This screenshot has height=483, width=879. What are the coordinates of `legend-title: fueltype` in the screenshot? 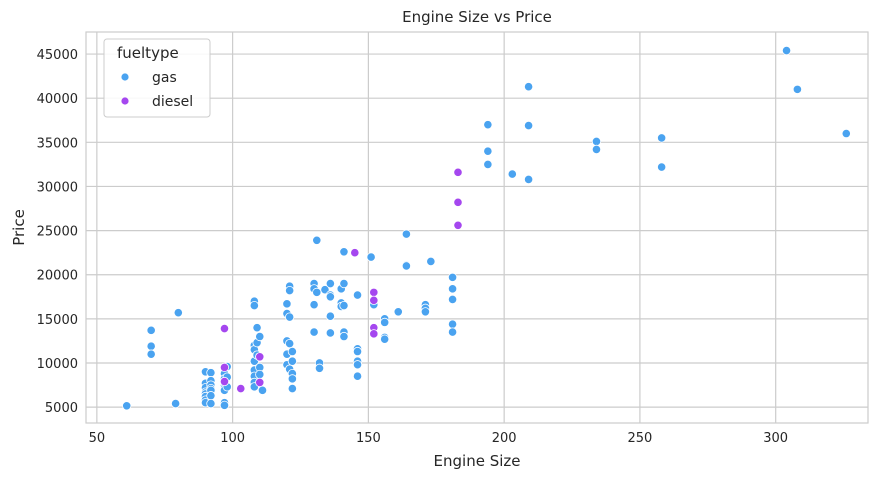 It's located at (148, 53).